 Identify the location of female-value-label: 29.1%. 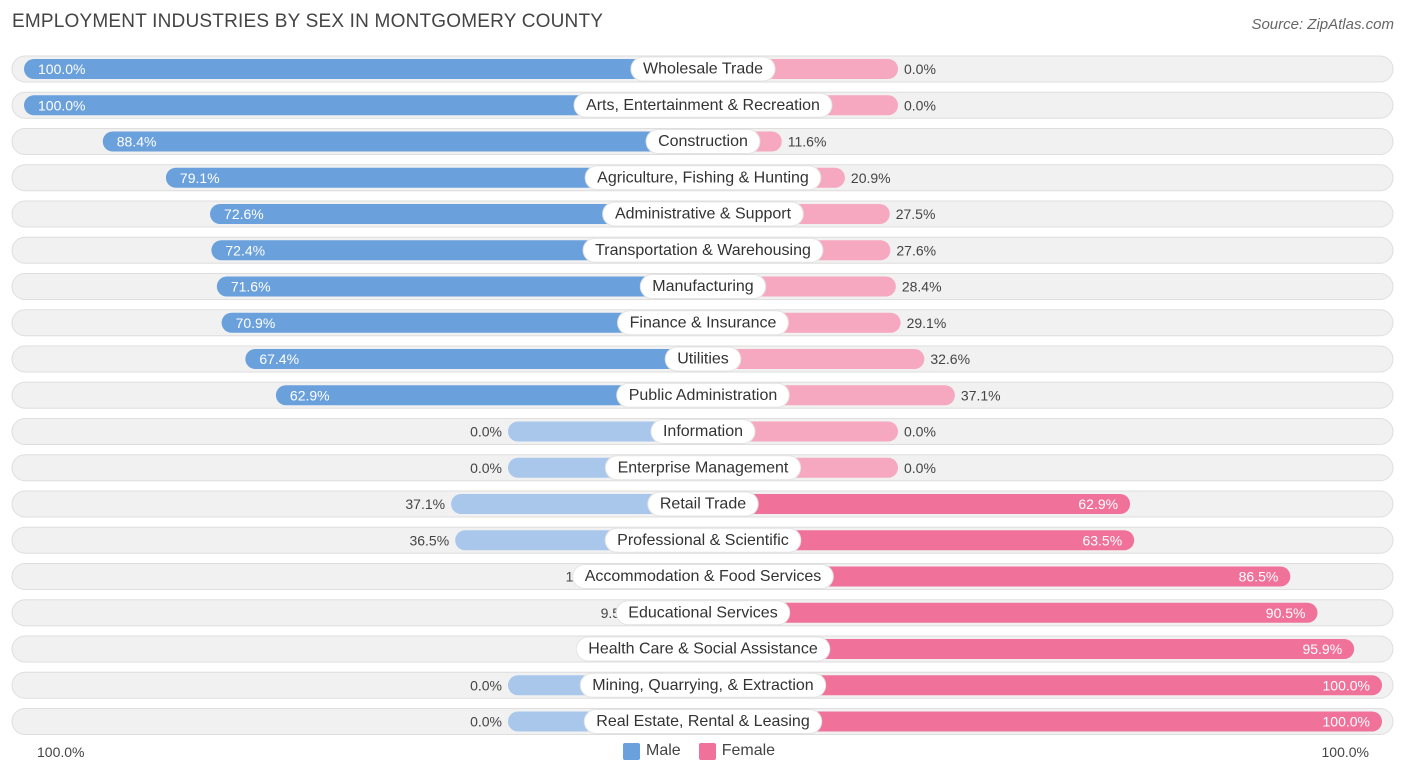
(927, 323).